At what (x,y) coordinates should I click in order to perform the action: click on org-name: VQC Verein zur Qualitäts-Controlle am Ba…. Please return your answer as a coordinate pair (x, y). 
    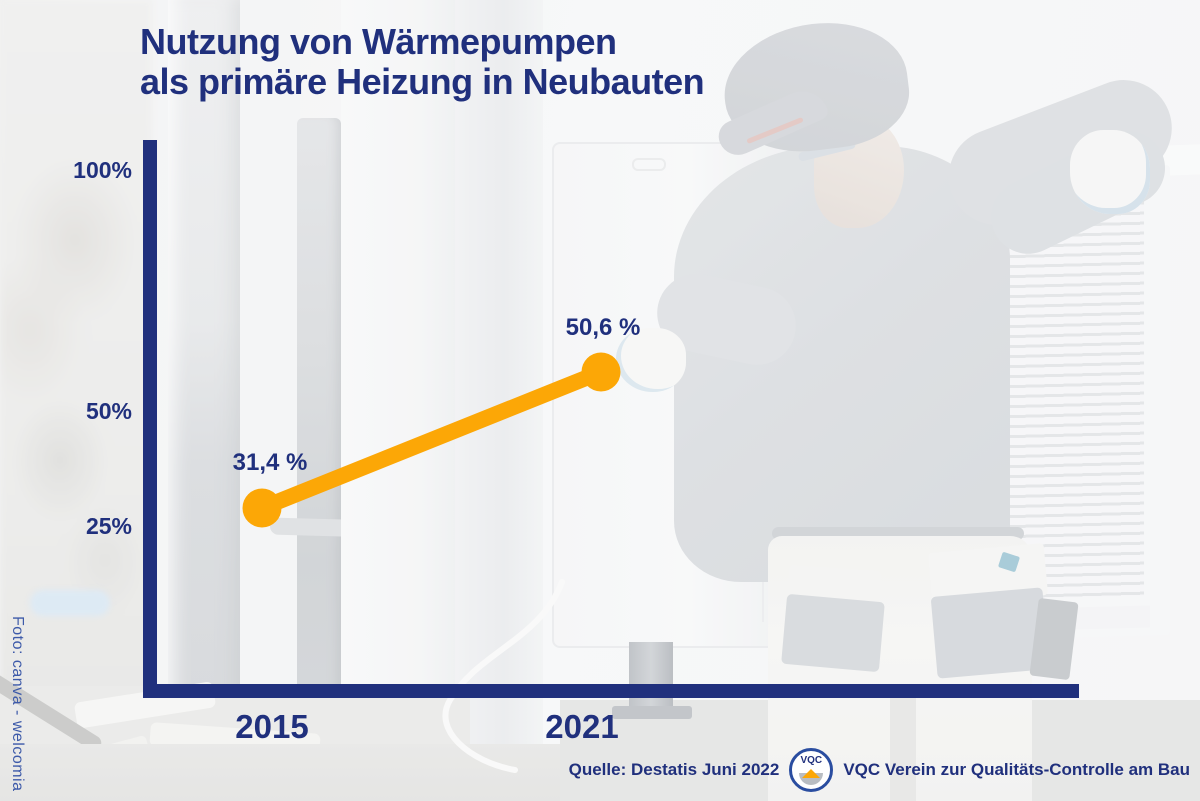
    Looking at the image, I should click on (1016, 769).